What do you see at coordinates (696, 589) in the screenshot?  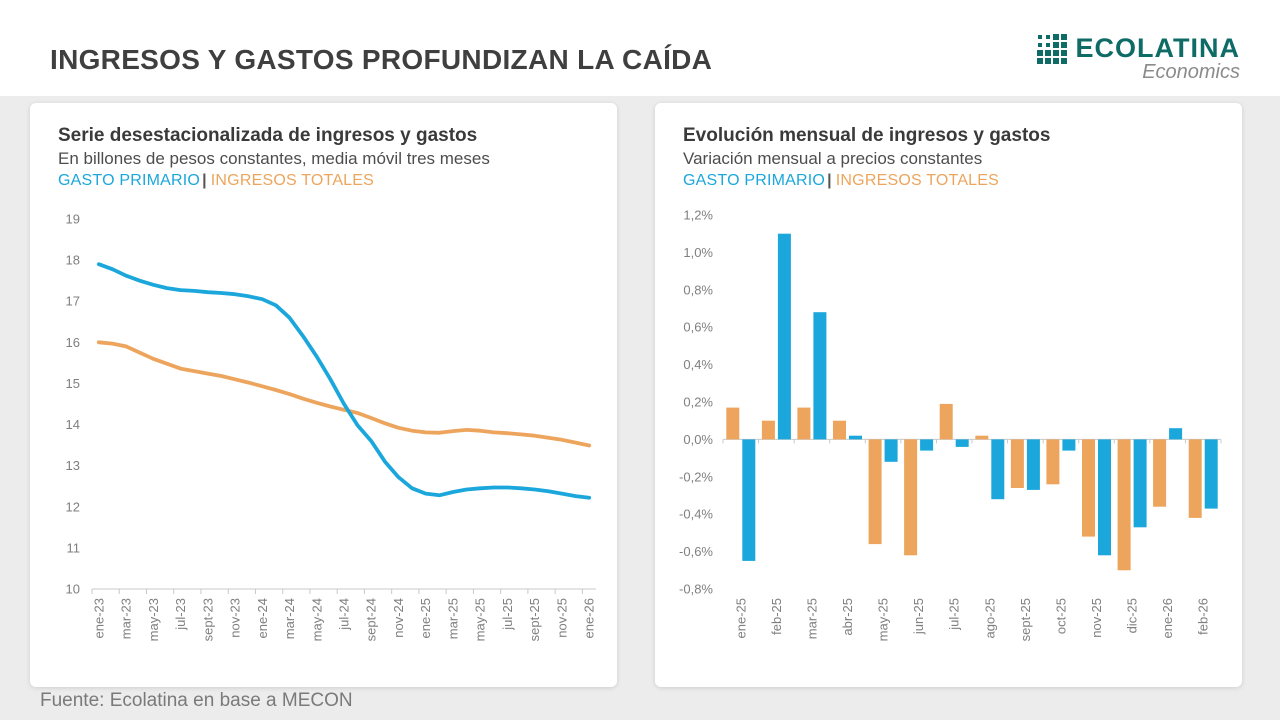 I see `svg-text: -0,8%` at bounding box center [696, 589].